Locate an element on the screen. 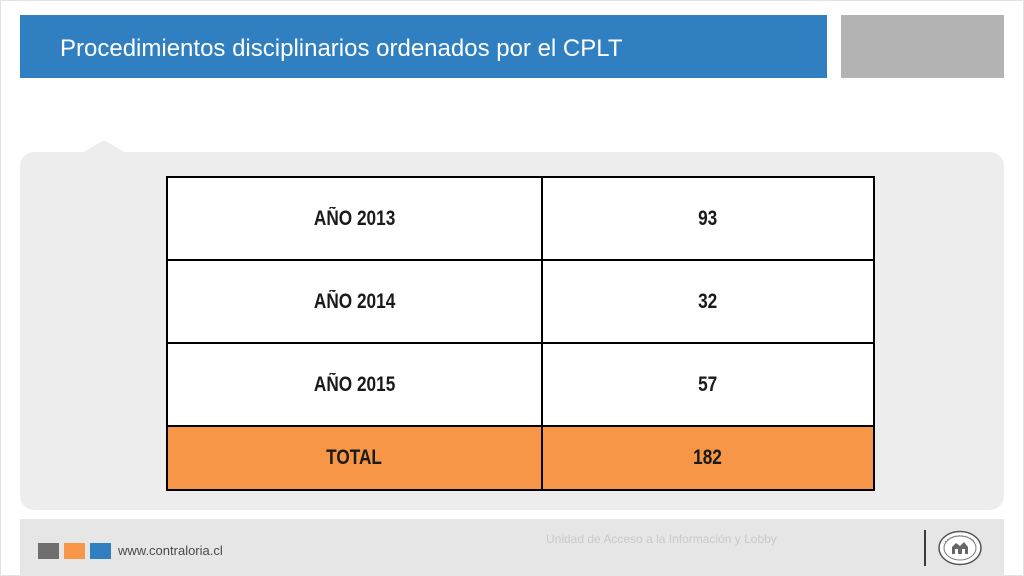 The image size is (1024, 576). website-link: www.contraloria.cl is located at coordinates (170, 550).